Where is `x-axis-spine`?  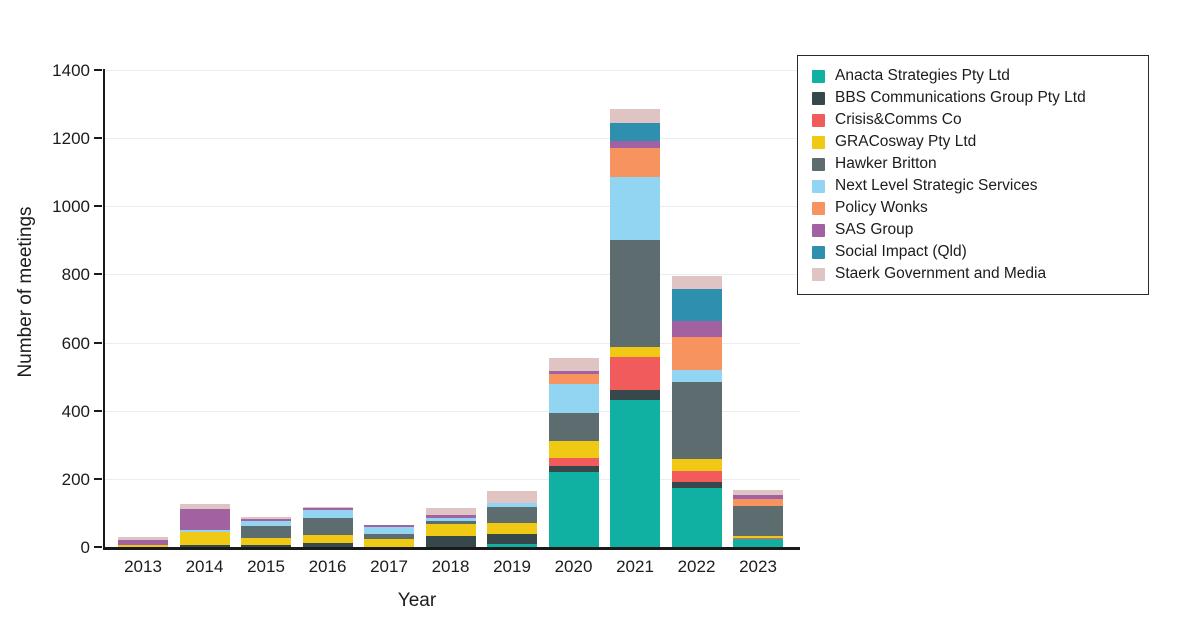 x-axis-spine is located at coordinates (451, 548).